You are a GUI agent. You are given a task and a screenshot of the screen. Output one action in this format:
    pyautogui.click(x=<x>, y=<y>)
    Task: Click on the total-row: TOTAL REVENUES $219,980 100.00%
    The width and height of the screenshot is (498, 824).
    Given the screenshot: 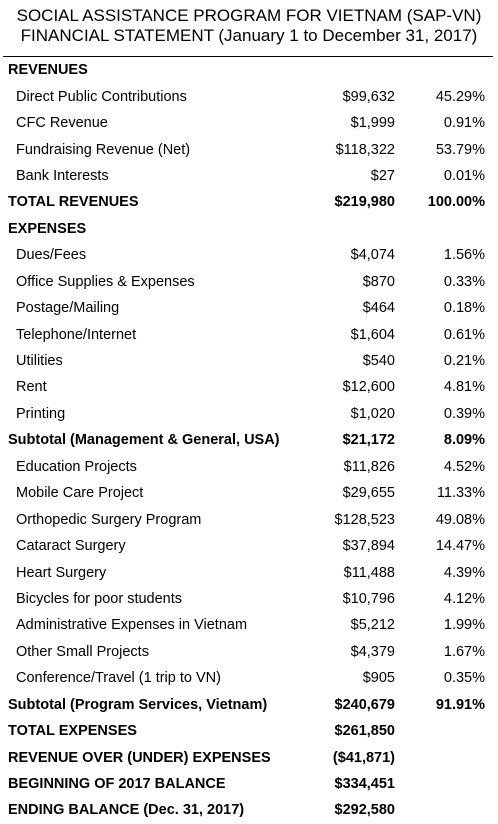 What is the action you would take?
    pyautogui.click(x=248, y=202)
    